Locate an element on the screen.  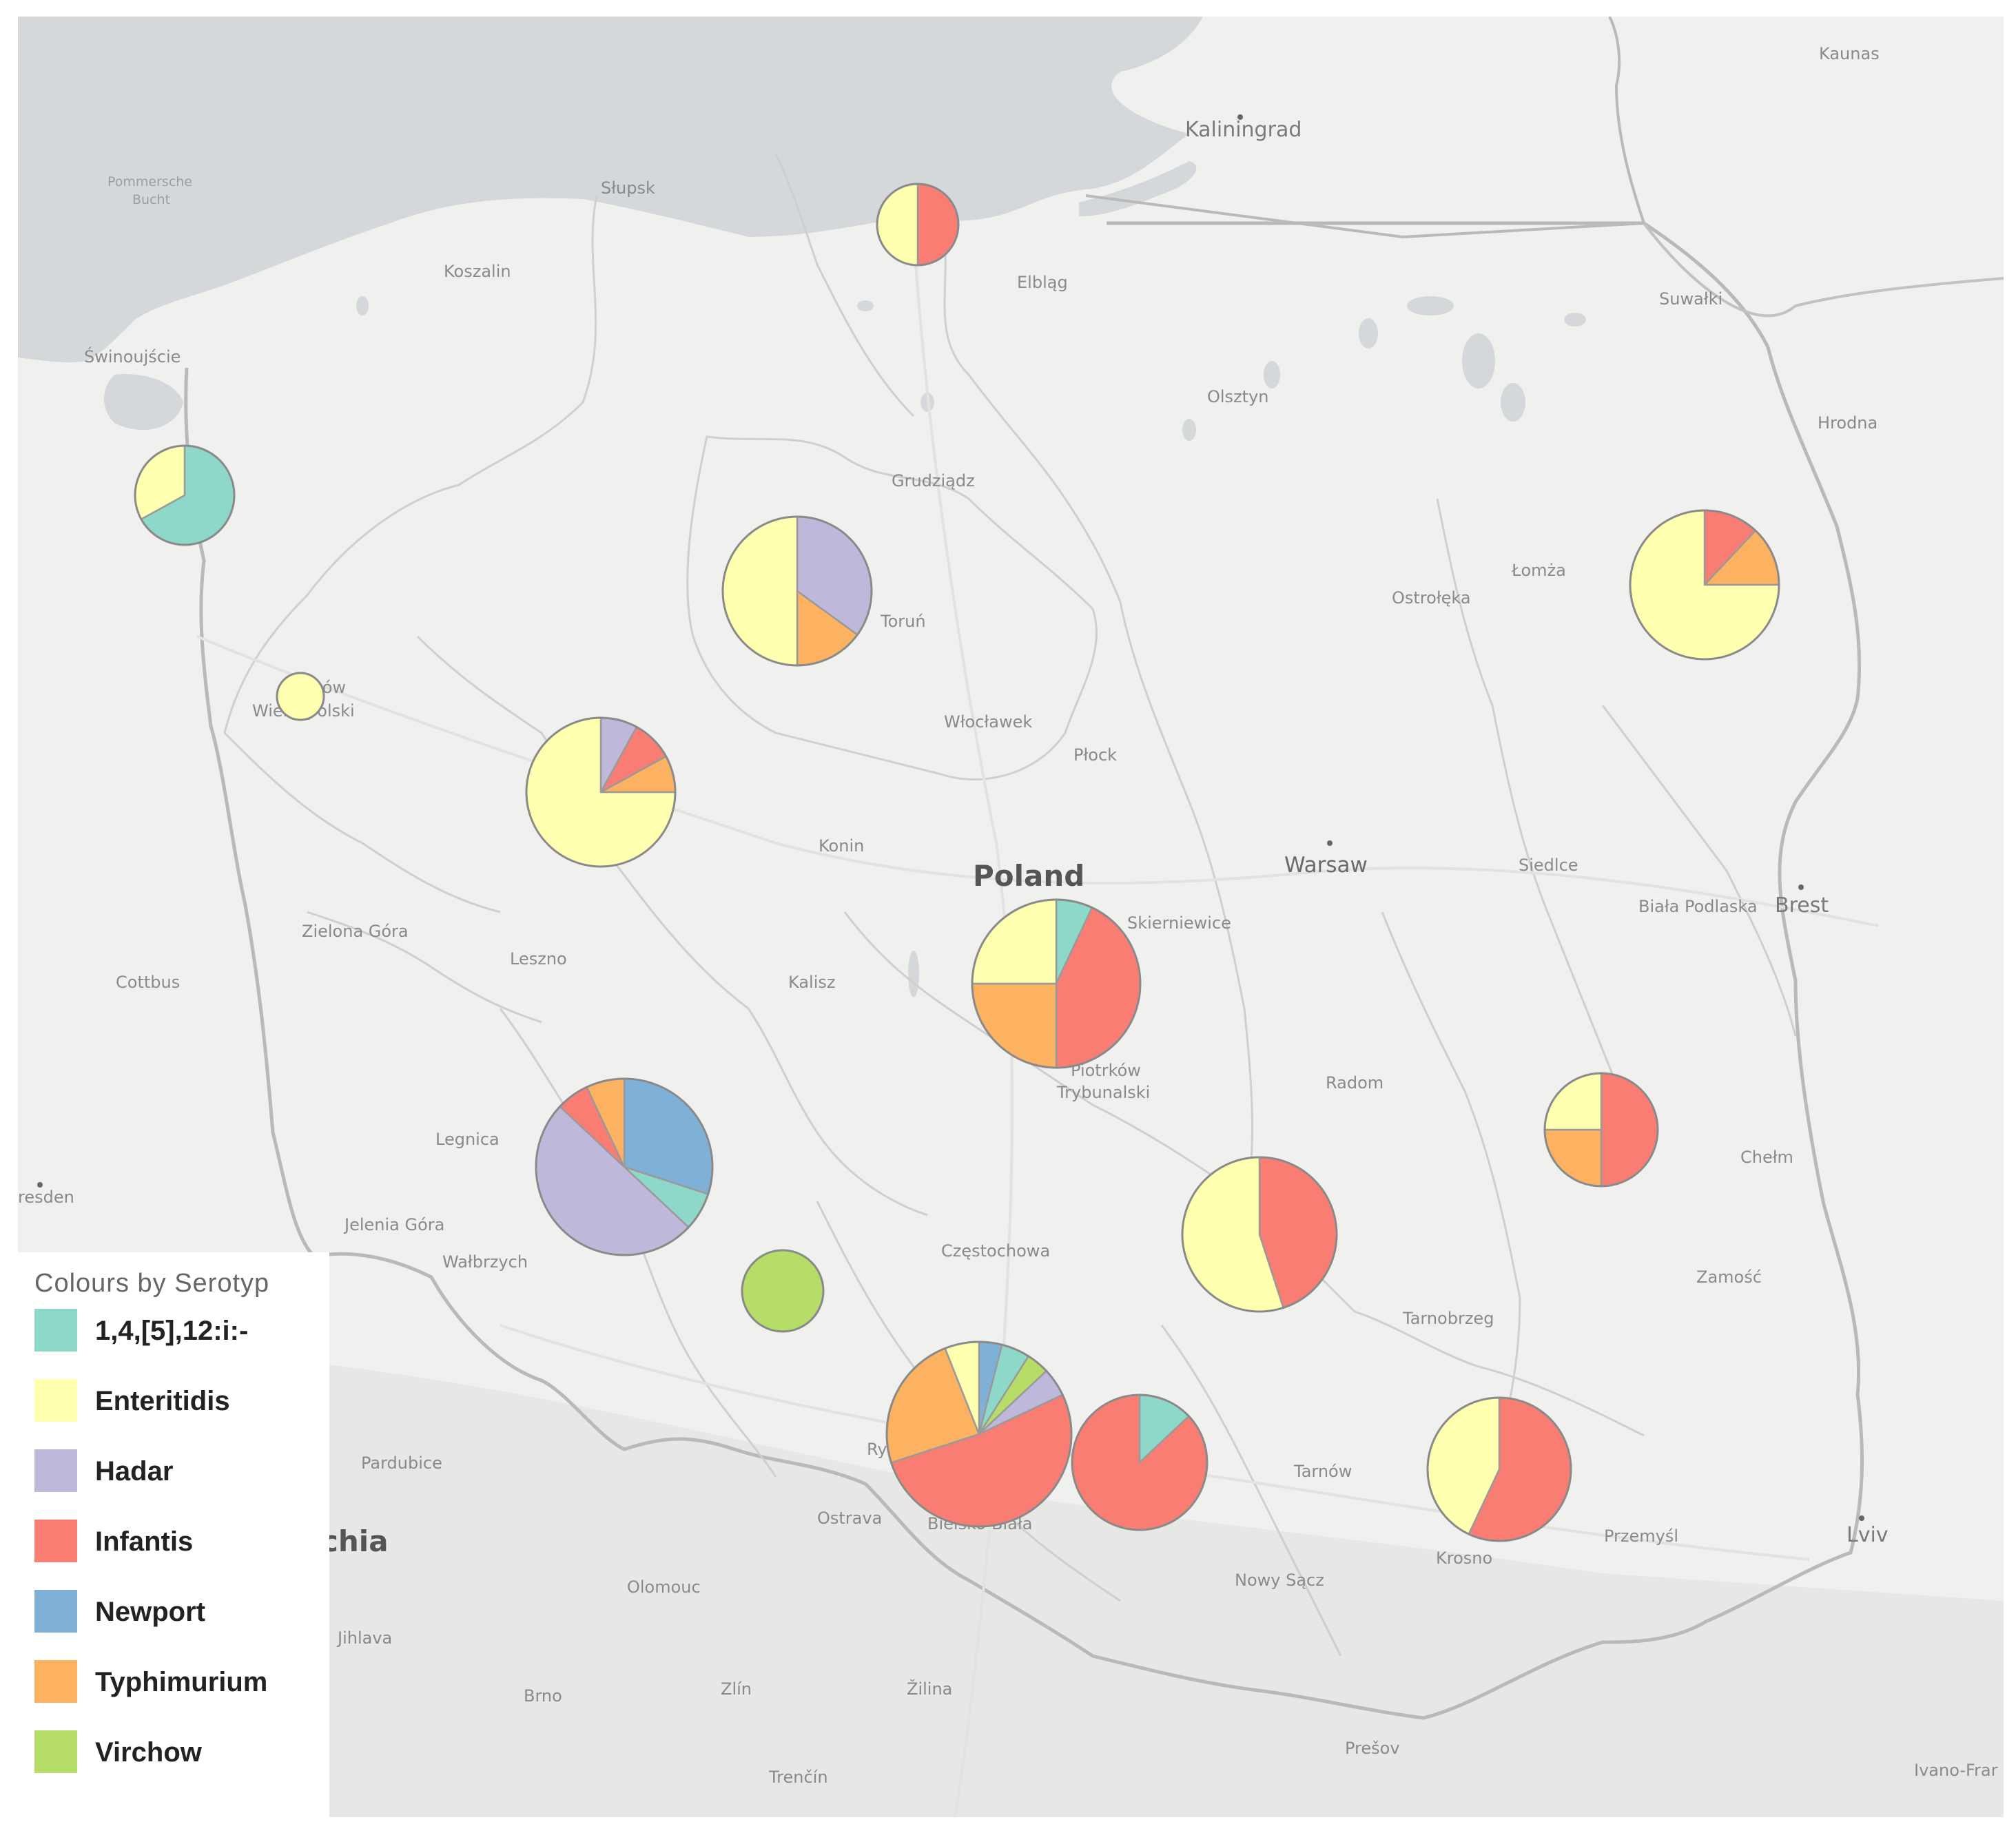
legend-item-virchow: Virchow is located at coordinates (179, 1752).